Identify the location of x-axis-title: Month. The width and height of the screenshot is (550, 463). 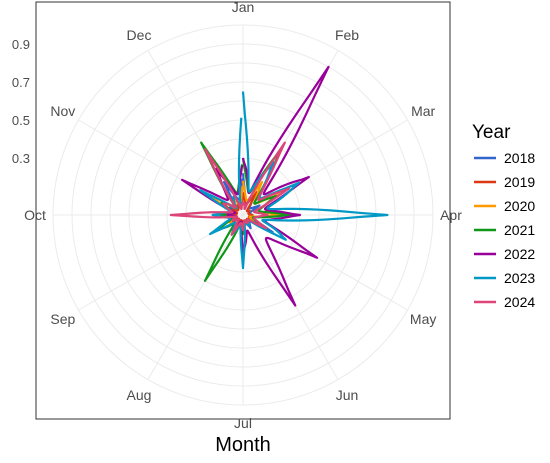
(243, 445).